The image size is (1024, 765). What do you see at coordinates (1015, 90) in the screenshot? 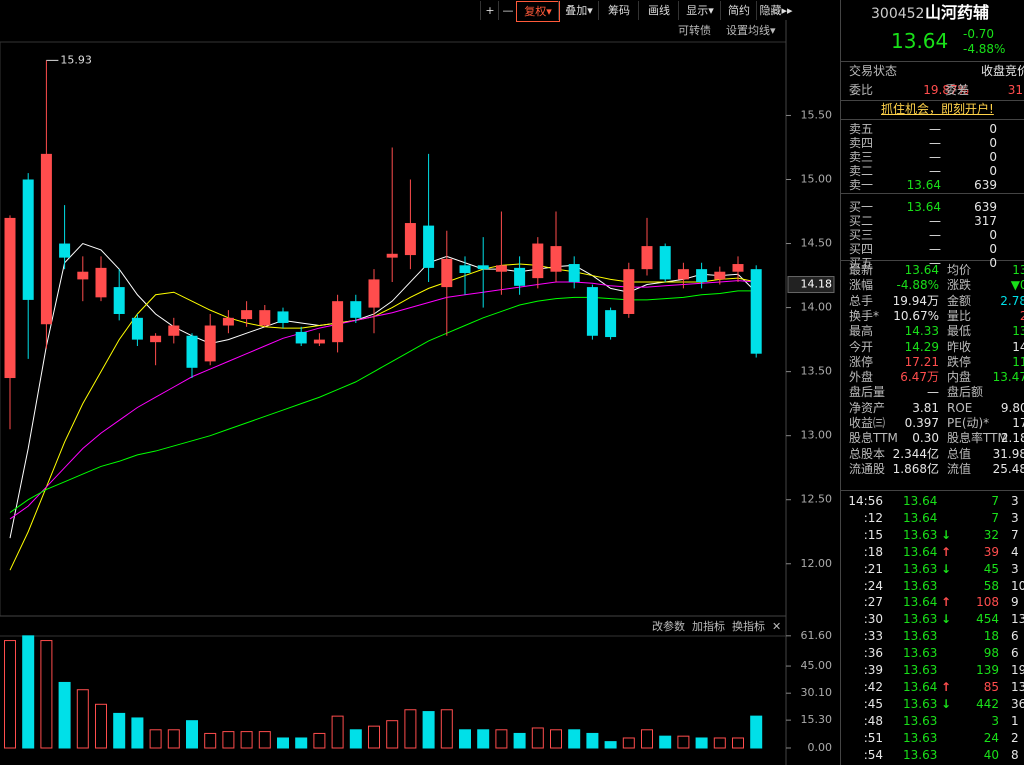
I see `diff: 31` at bounding box center [1015, 90].